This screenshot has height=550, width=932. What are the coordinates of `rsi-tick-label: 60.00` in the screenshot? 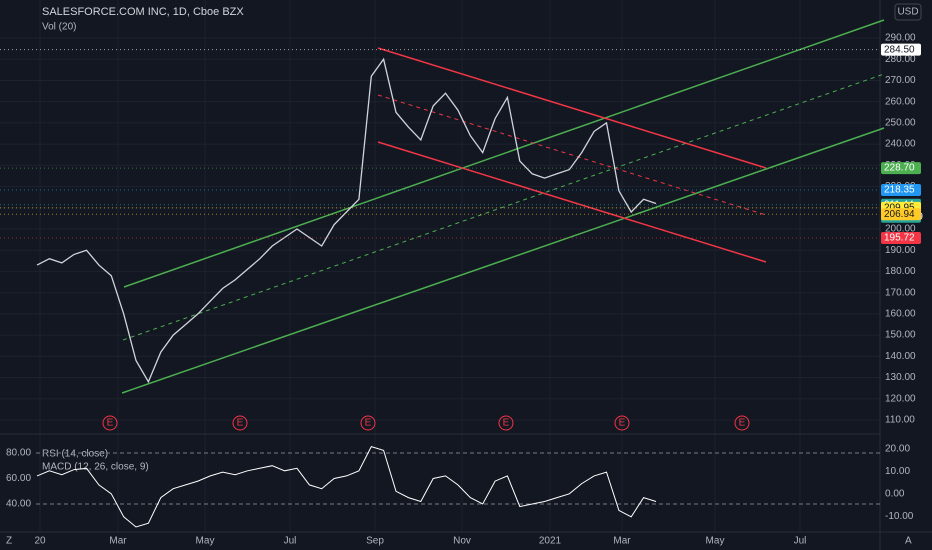 It's located at (18, 478).